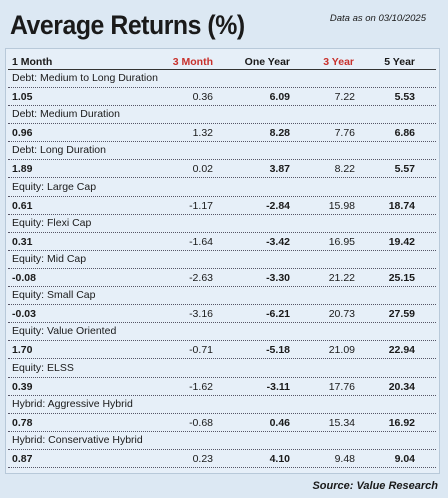 The width and height of the screenshot is (448, 498). What do you see at coordinates (202, 169) in the screenshot?
I see `cell-value: 0.02` at bounding box center [202, 169].